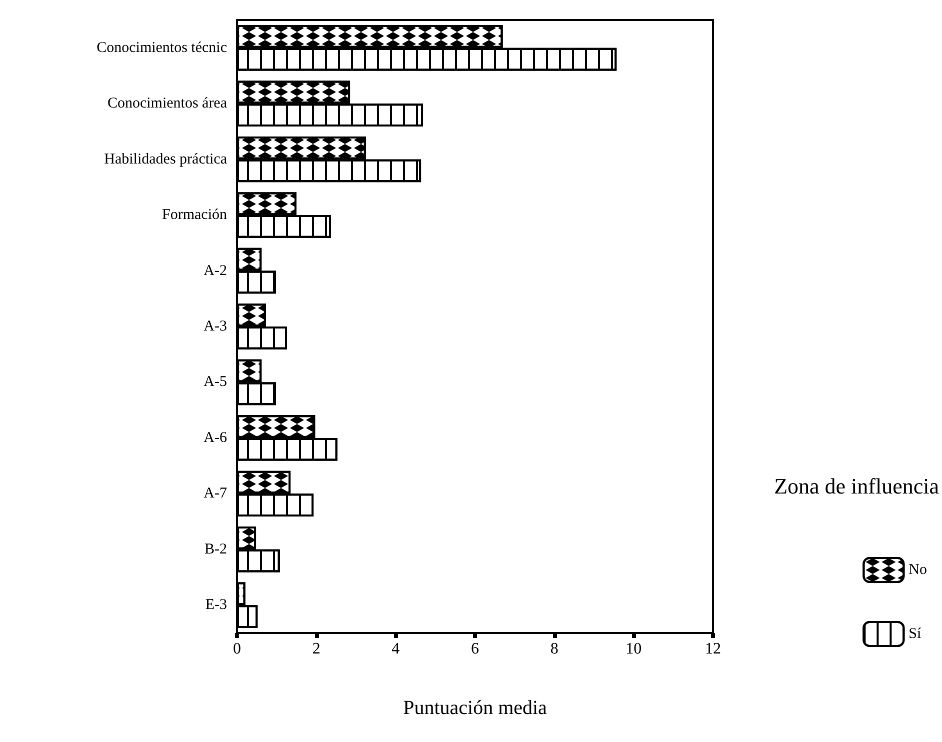 The image size is (942, 742). What do you see at coordinates (634, 649) in the screenshot?
I see `x-tick-label: 10` at bounding box center [634, 649].